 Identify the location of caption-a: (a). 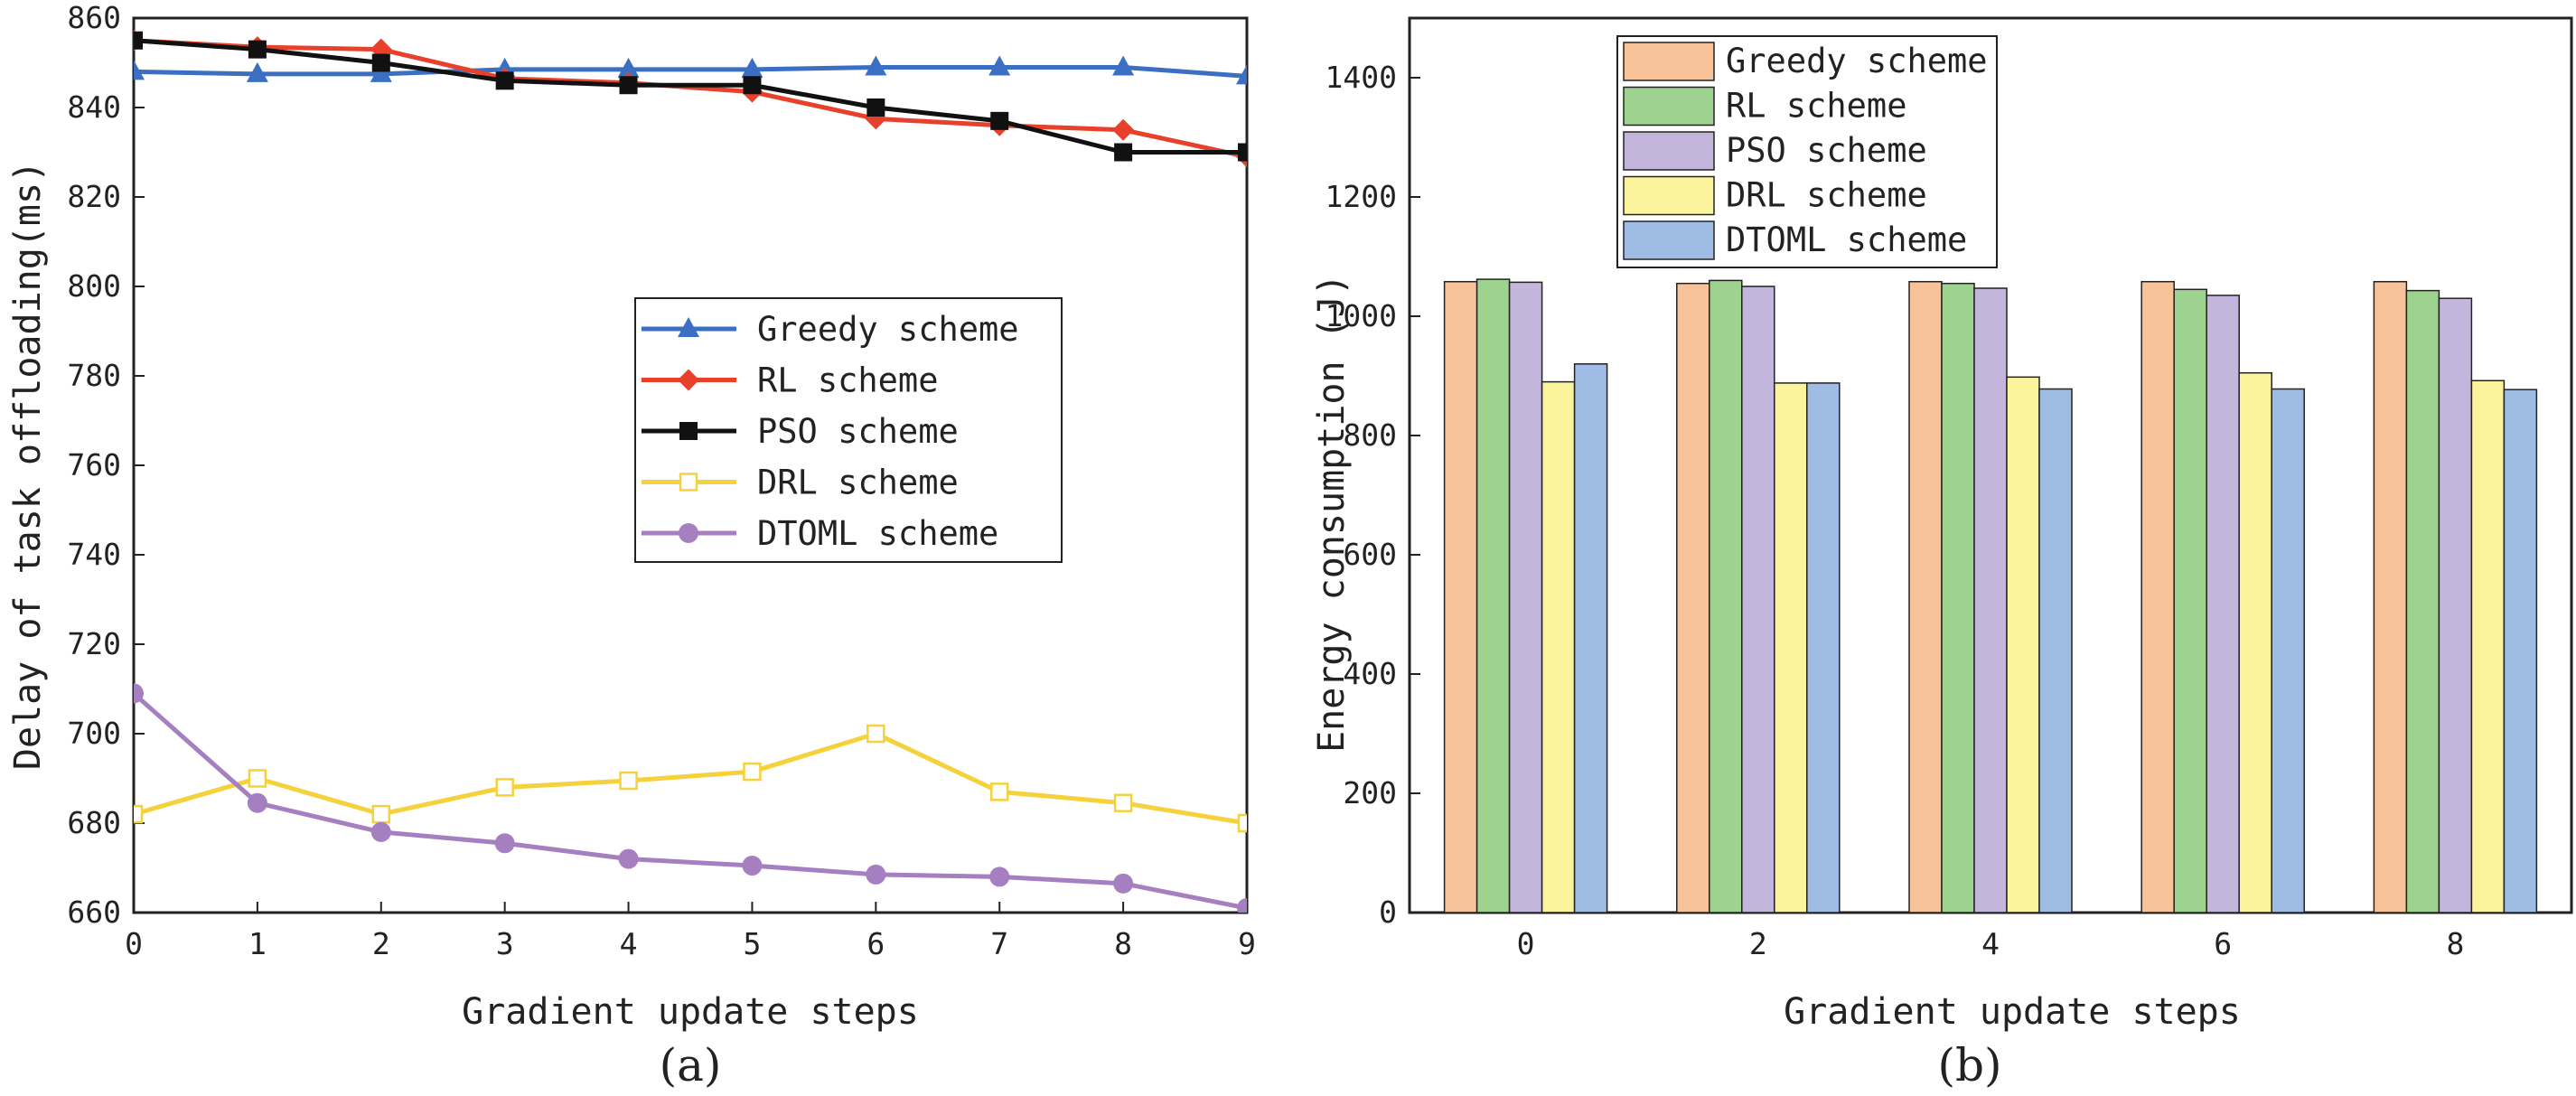
(691, 1065).